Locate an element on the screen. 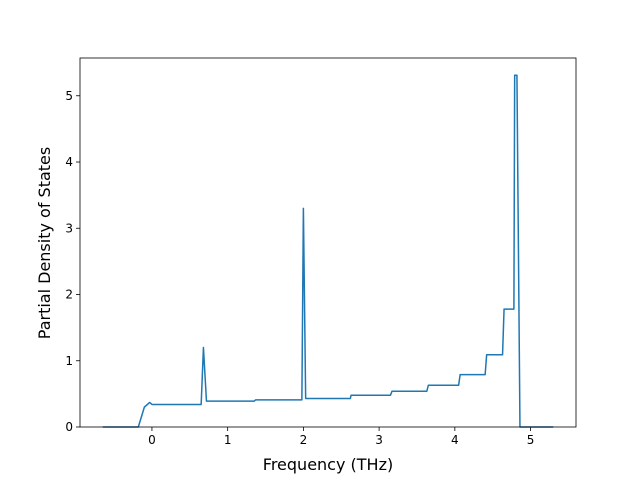 The height and width of the screenshot is (480, 640). x-tick-label: 3 is located at coordinates (379, 440).